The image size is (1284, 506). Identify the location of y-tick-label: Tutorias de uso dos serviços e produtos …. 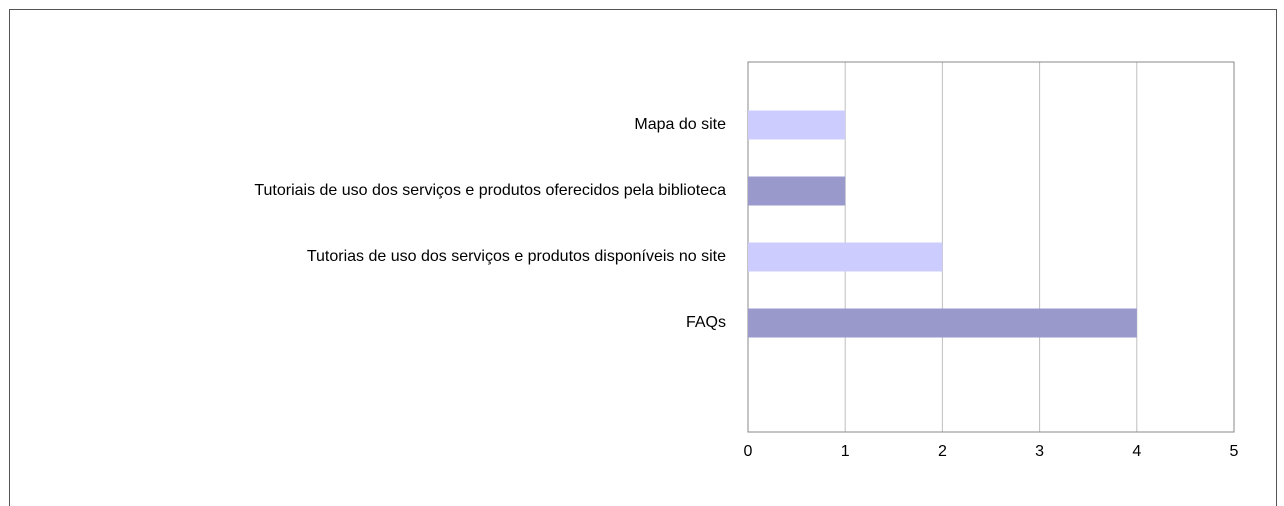
(516, 256).